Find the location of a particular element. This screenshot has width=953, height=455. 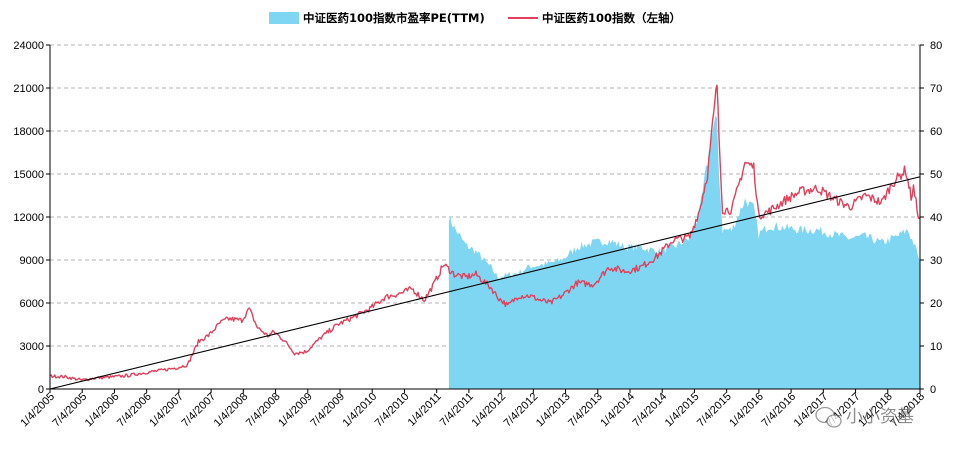

x-tick-label: 7/4/2008 is located at coordinates (263, 410).